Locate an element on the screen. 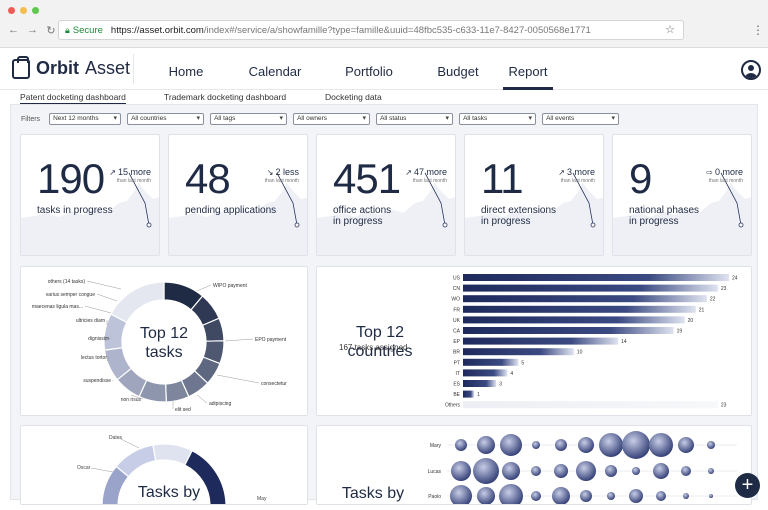 This screenshot has height=510, width=768. nav-portfolio: Portfolio is located at coordinates (369, 71).